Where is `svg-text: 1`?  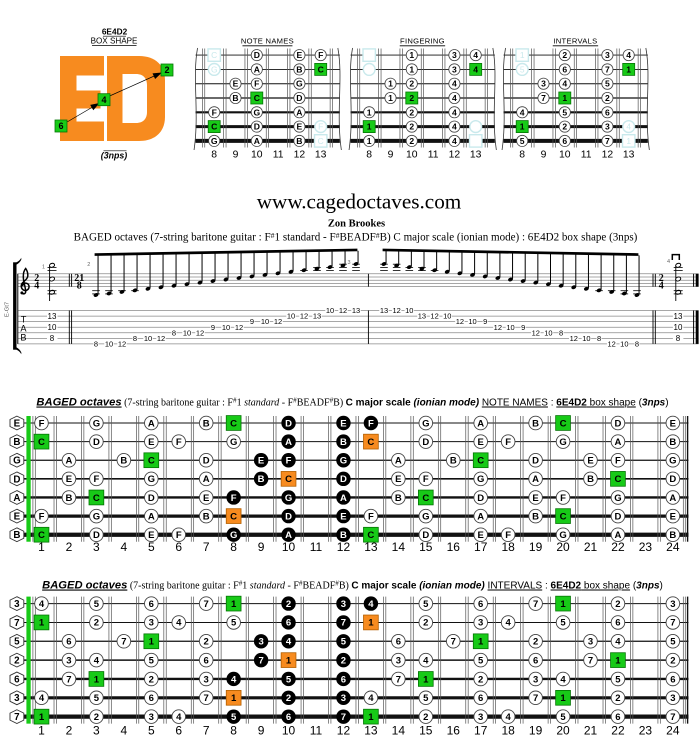 svg-text: 1 is located at coordinates (371, 623).